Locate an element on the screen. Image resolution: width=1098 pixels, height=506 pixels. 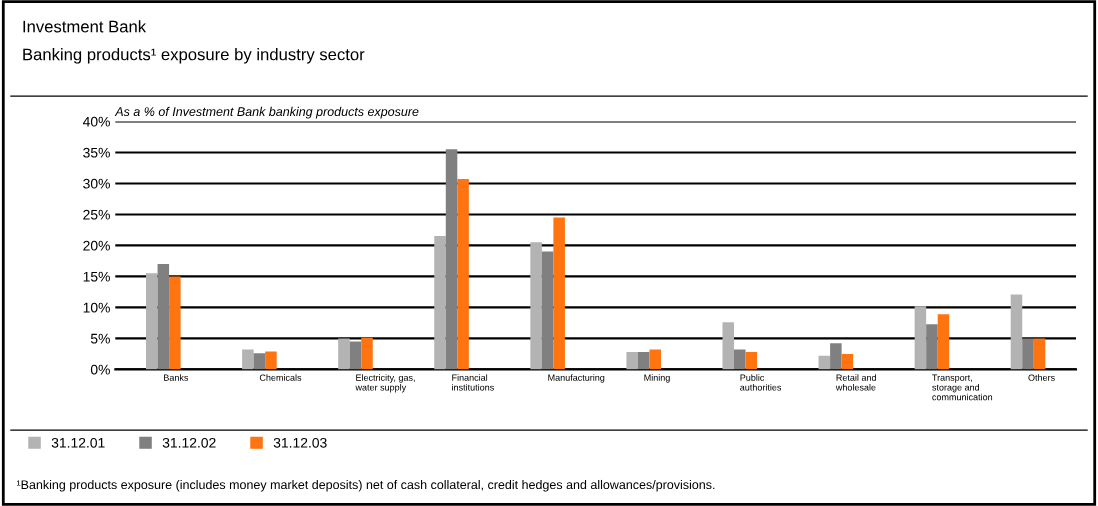
x-tick-label: Electricity, gas, water supply is located at coordinates (385, 383).